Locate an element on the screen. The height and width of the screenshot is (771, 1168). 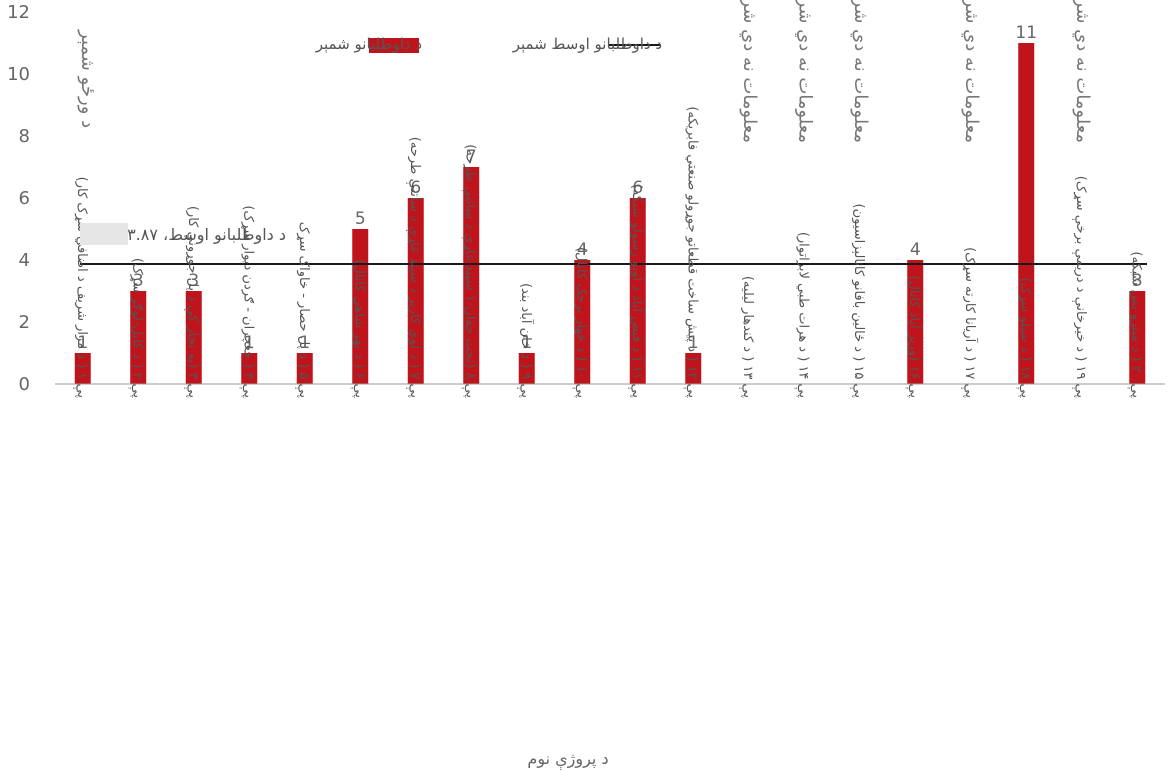
data-label: 5 is located at coordinates (360, 219).